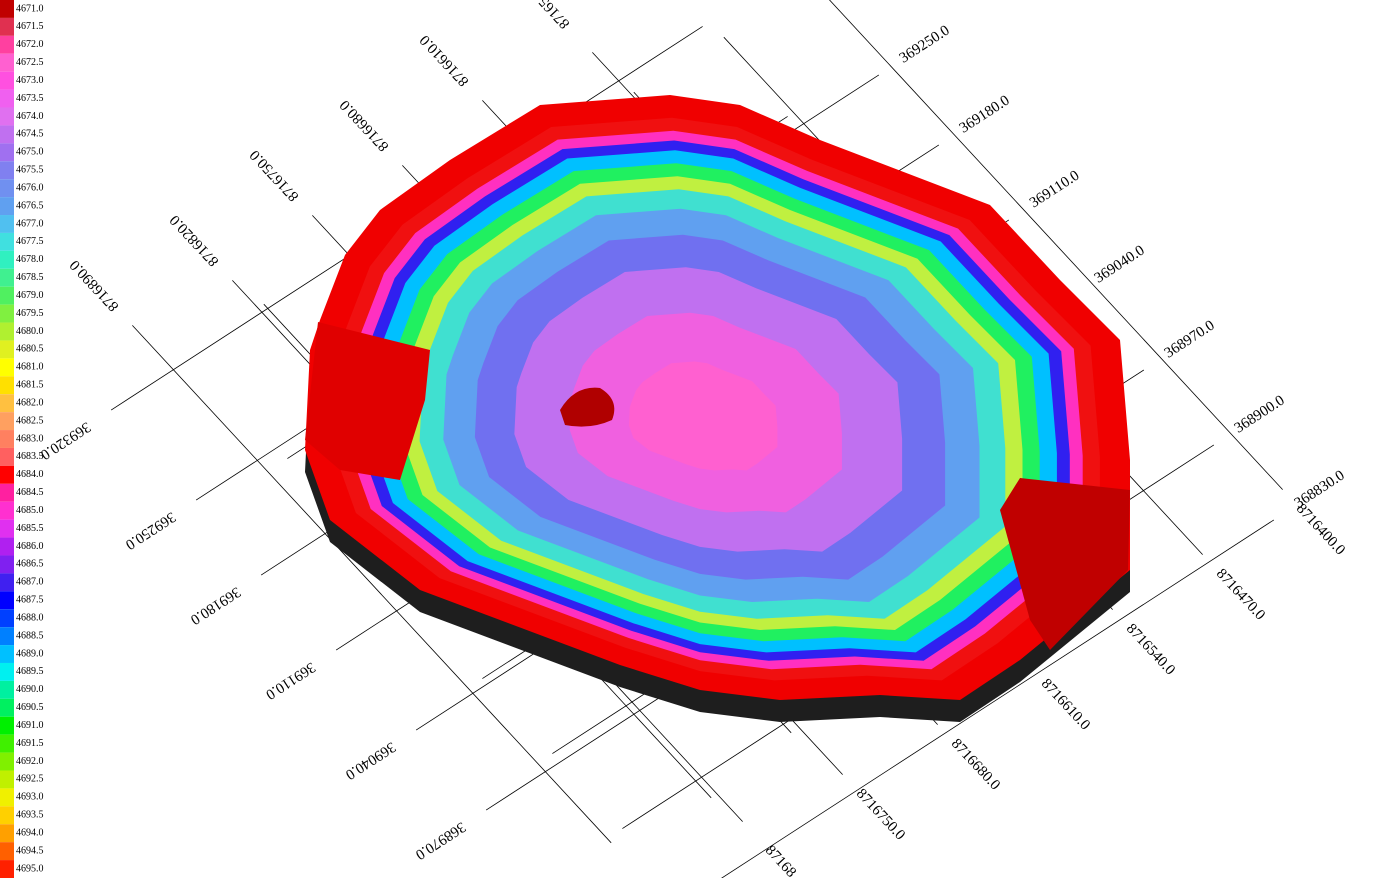 The image size is (1391, 878). I want to click on legend-label: 4677.5, so click(30, 241).